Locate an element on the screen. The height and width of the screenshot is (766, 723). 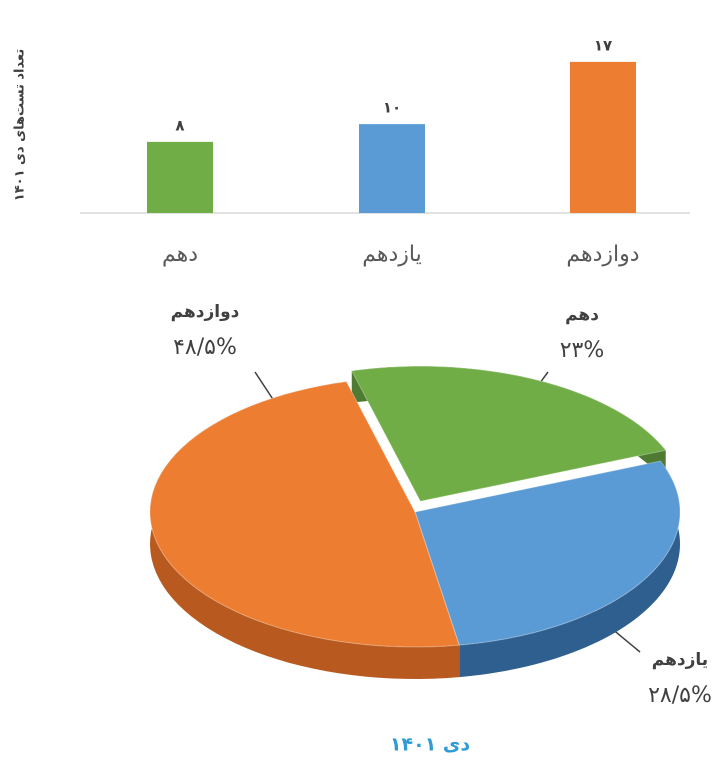
data-label: ۱۰ is located at coordinates (392, 108).